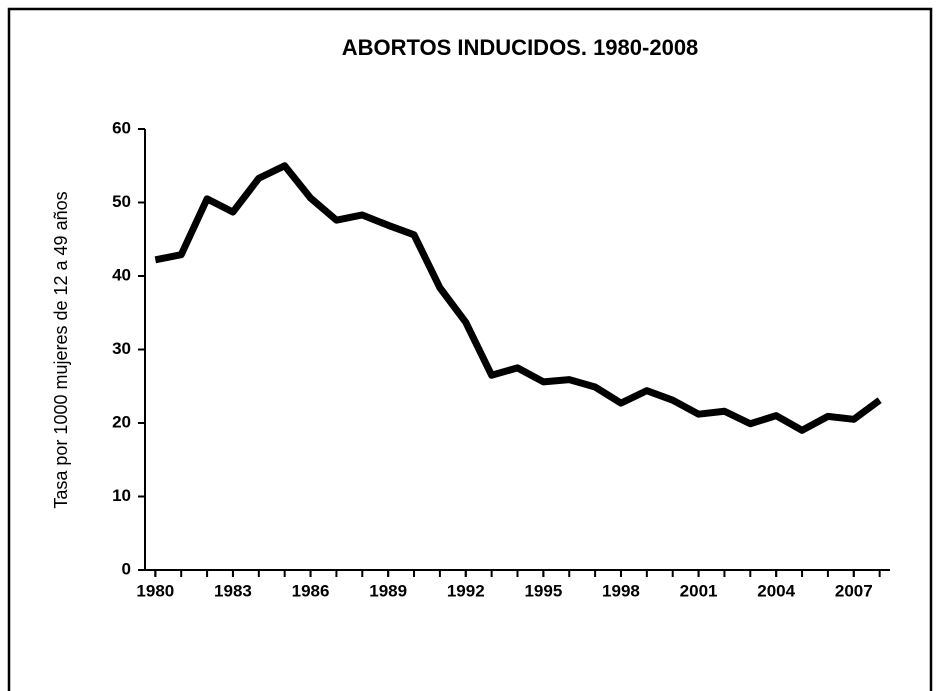 This screenshot has width=939, height=691. Describe the element at coordinates (854, 590) in the screenshot. I see `x-tick-label: 2007` at that location.